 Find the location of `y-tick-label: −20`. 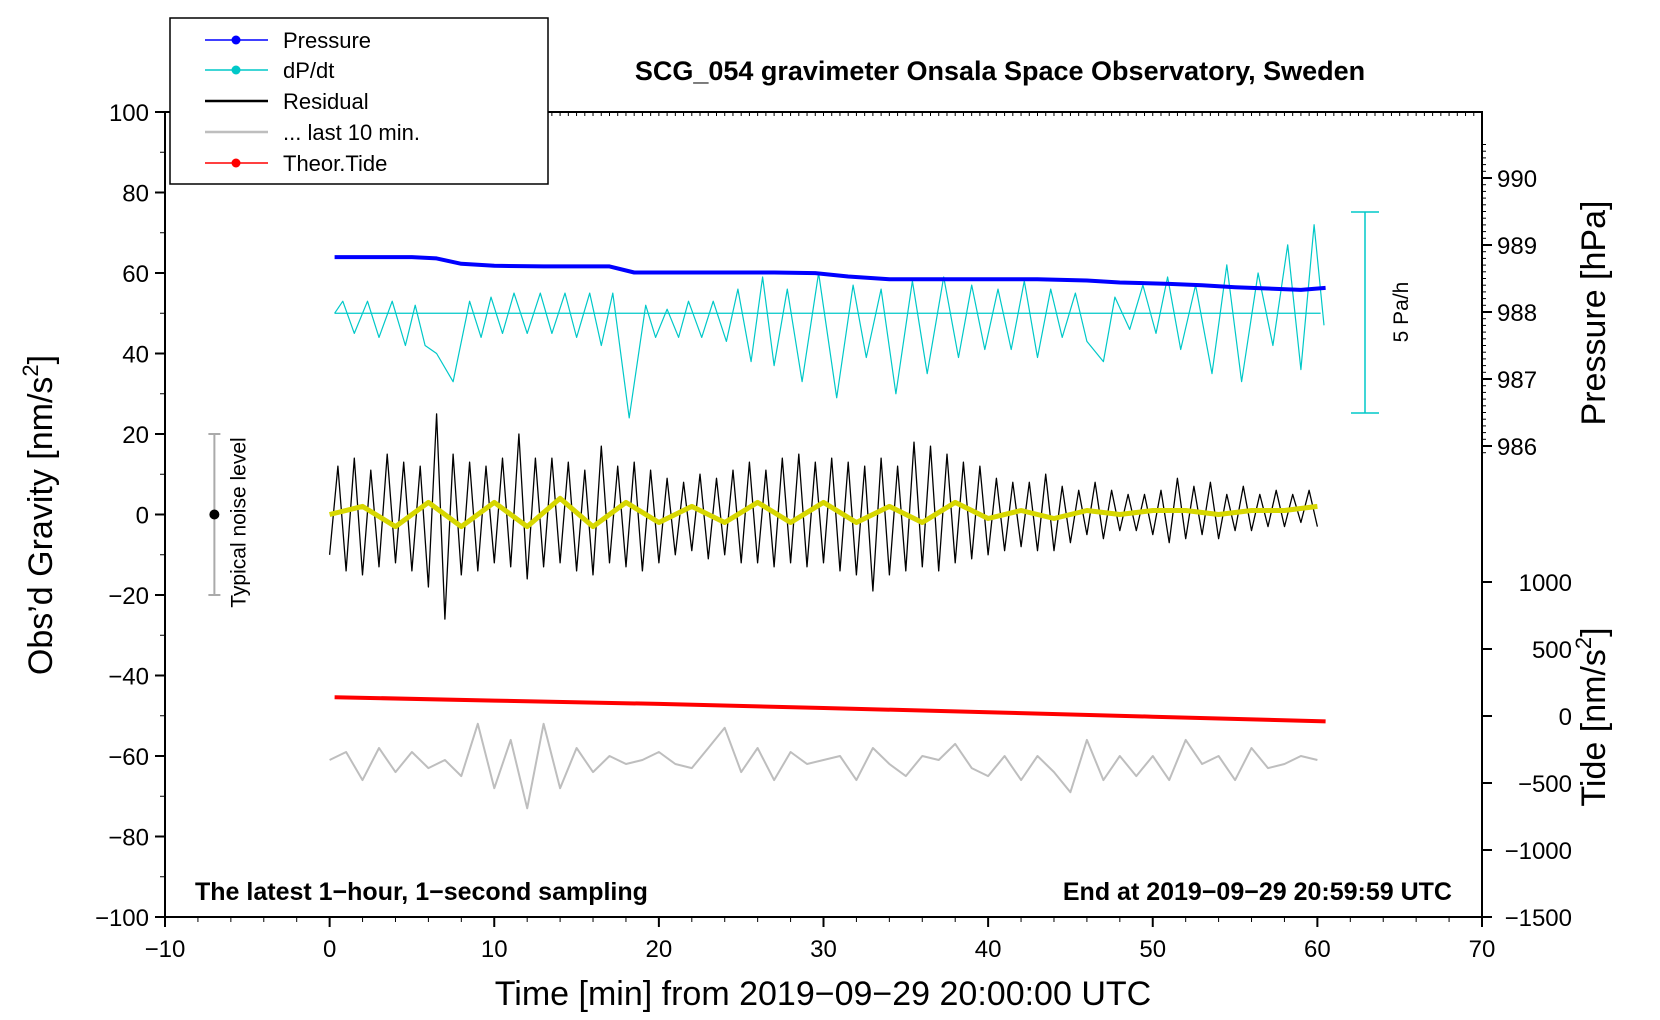

y-tick-label: −20 is located at coordinates (128, 596).